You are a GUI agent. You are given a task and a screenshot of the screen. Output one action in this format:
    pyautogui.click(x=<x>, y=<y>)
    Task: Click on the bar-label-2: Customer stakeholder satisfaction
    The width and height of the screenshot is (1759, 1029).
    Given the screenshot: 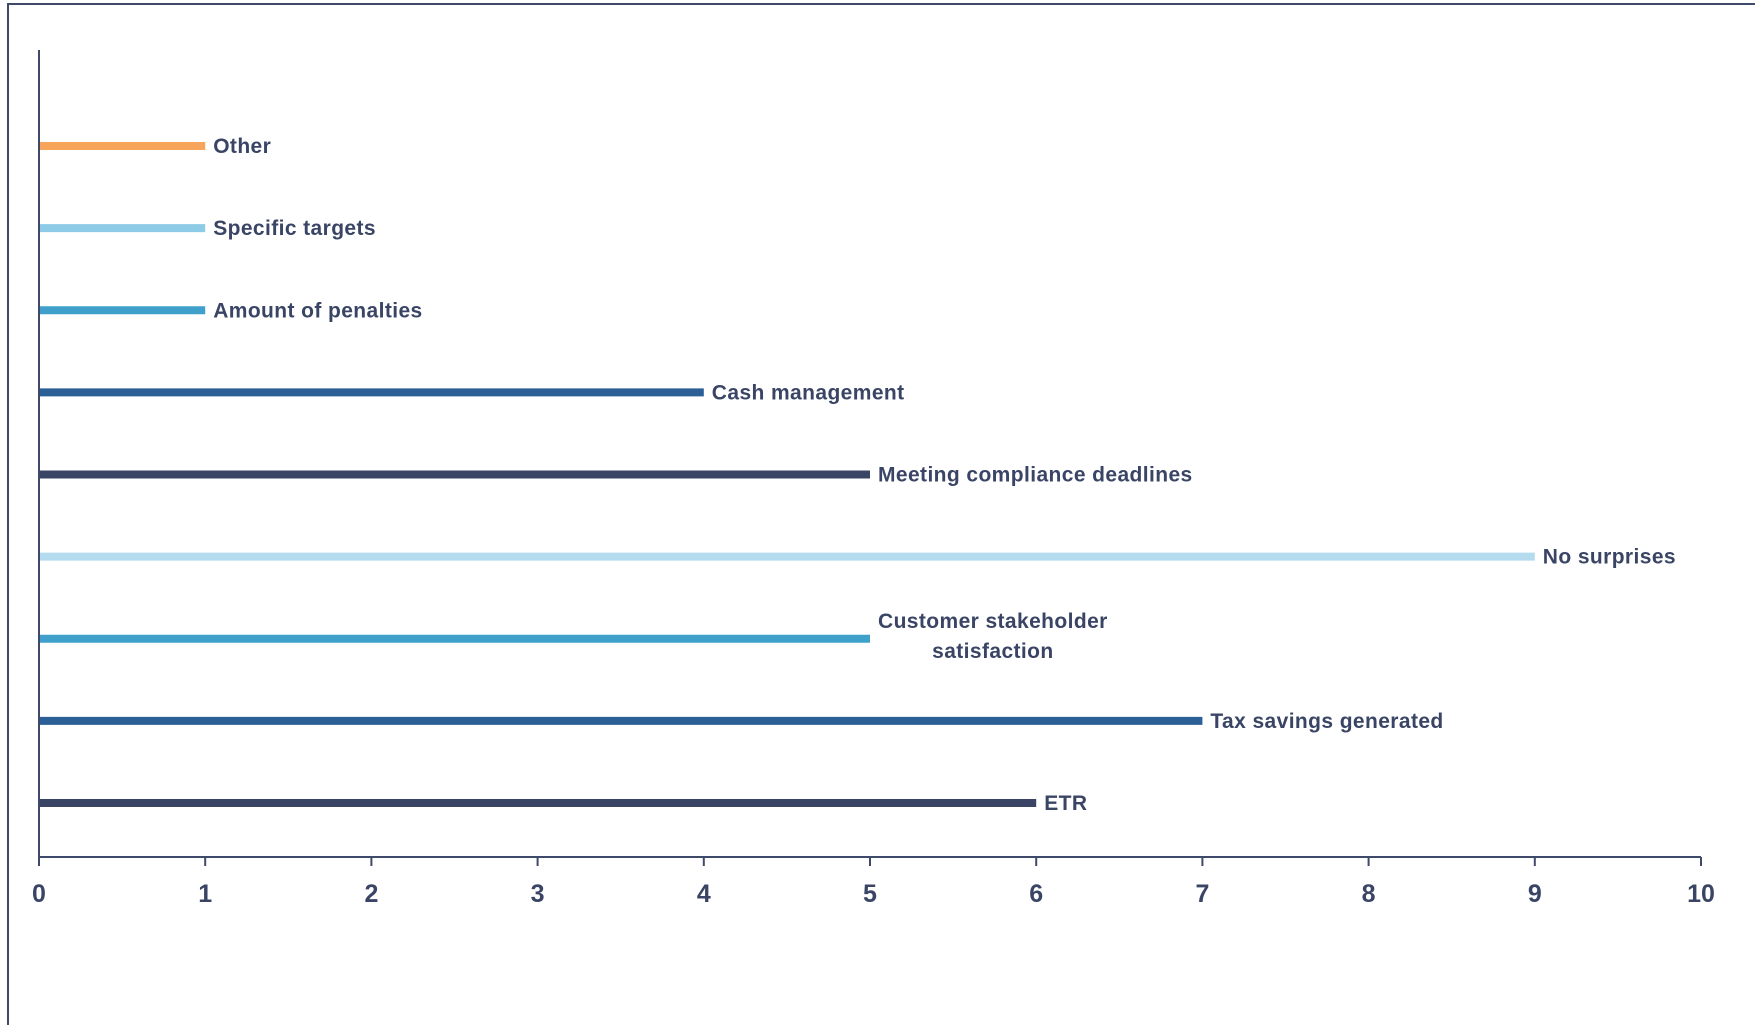 What is the action you would take?
    pyautogui.click(x=993, y=636)
    